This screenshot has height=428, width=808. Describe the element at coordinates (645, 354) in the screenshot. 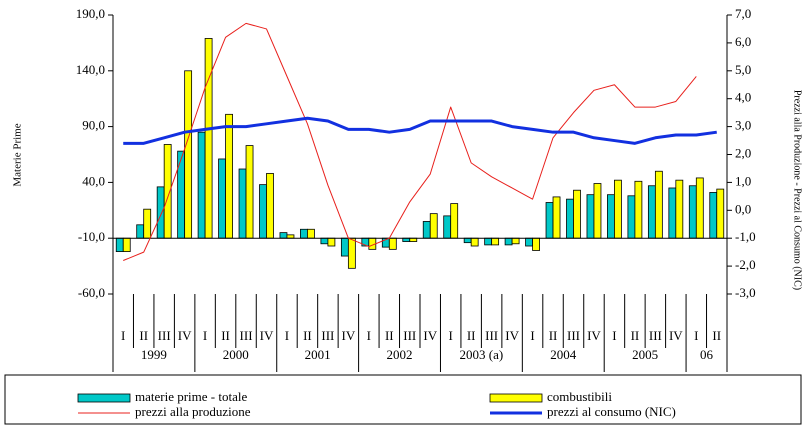

I see `year-label: 2005` at that location.